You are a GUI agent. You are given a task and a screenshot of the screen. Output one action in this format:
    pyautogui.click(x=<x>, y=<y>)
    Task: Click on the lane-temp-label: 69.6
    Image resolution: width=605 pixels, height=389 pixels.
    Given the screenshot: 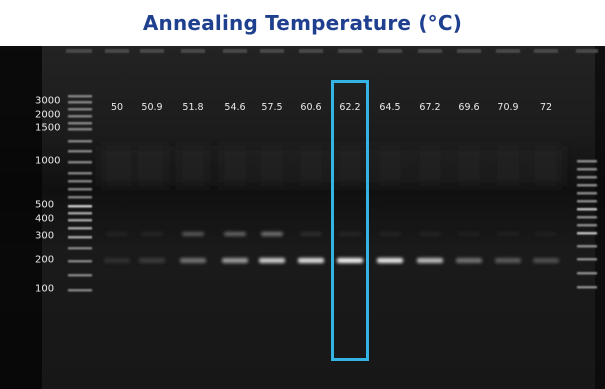 What is the action you would take?
    pyautogui.click(x=469, y=107)
    